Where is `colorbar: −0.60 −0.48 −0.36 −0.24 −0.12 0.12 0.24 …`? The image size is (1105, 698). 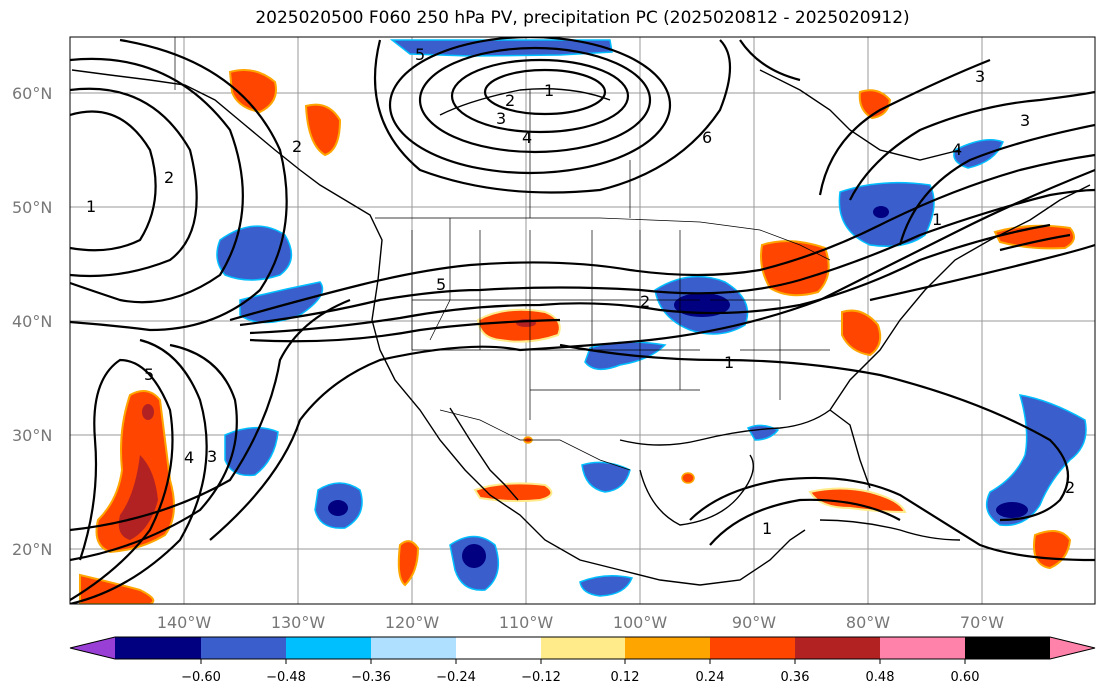 colorbar: −0.60 −0.48 −0.36 −0.24 −0.12 0.12 0.24 … is located at coordinates (582, 660).